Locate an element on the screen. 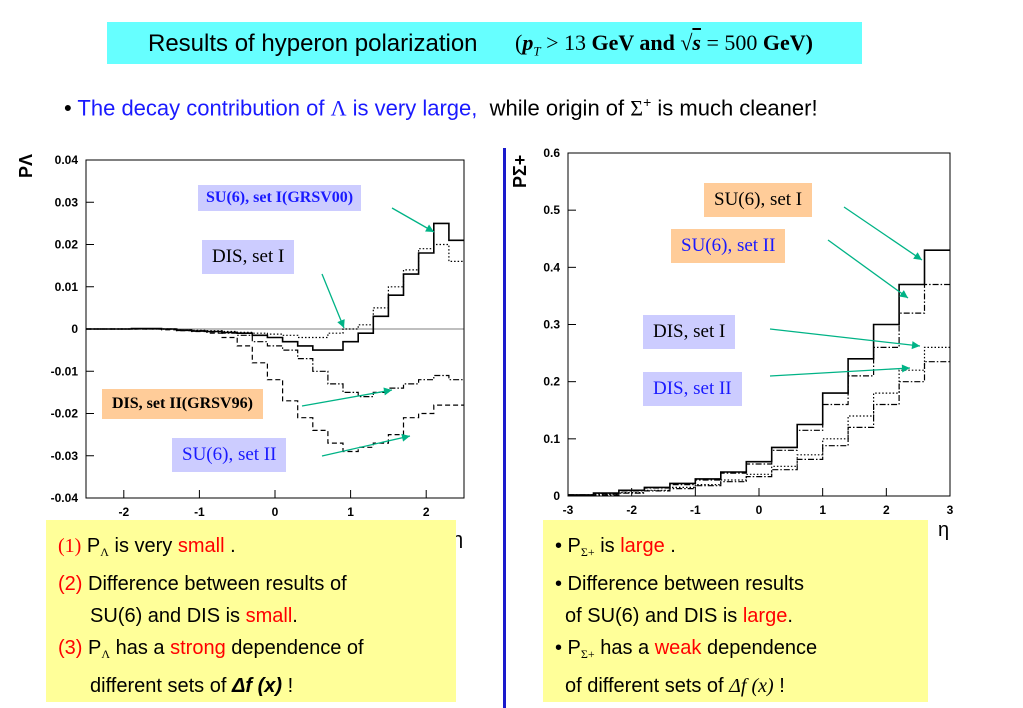 The image size is (1023, 708). y-tick-label: -0.01 is located at coordinates (65, 371).